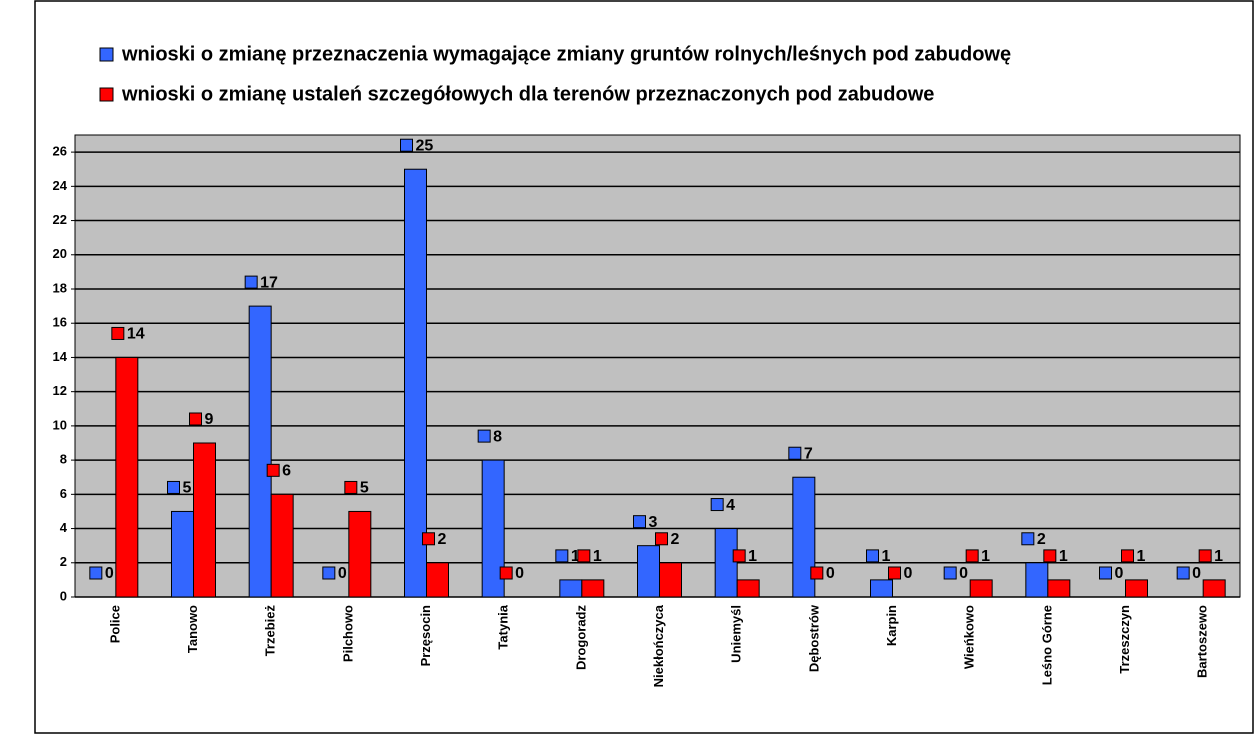 The width and height of the screenshot is (1255, 735). What do you see at coordinates (969, 637) in the screenshot?
I see `x-tick-label: Wieńkowo` at bounding box center [969, 637].